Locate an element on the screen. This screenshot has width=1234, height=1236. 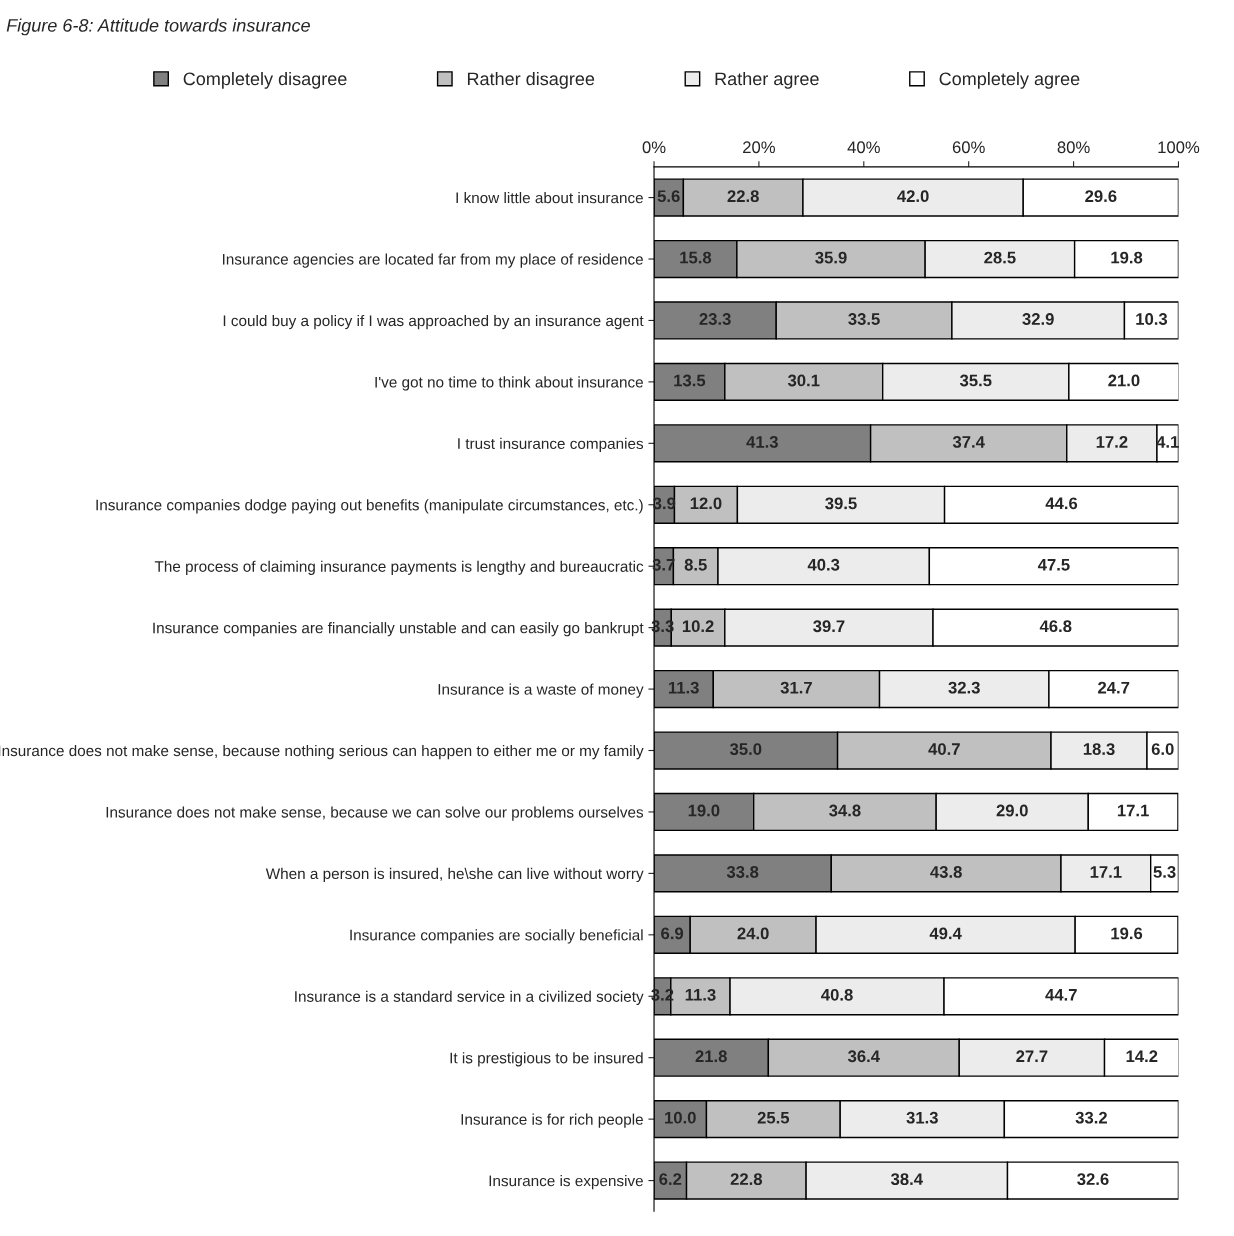
data-label: 40.7 is located at coordinates (944, 749).